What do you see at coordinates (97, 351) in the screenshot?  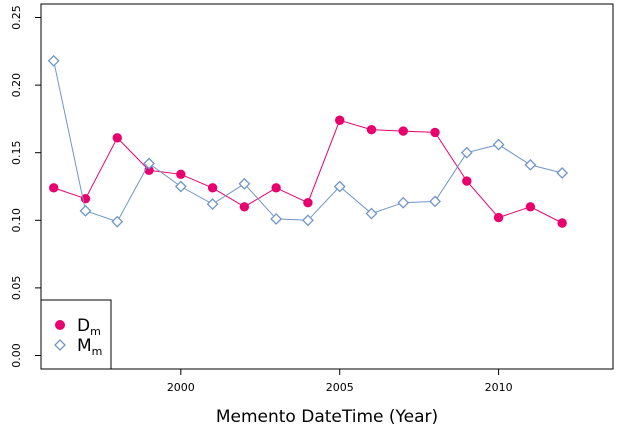 I see `legend-label-m-sub: m` at bounding box center [97, 351].